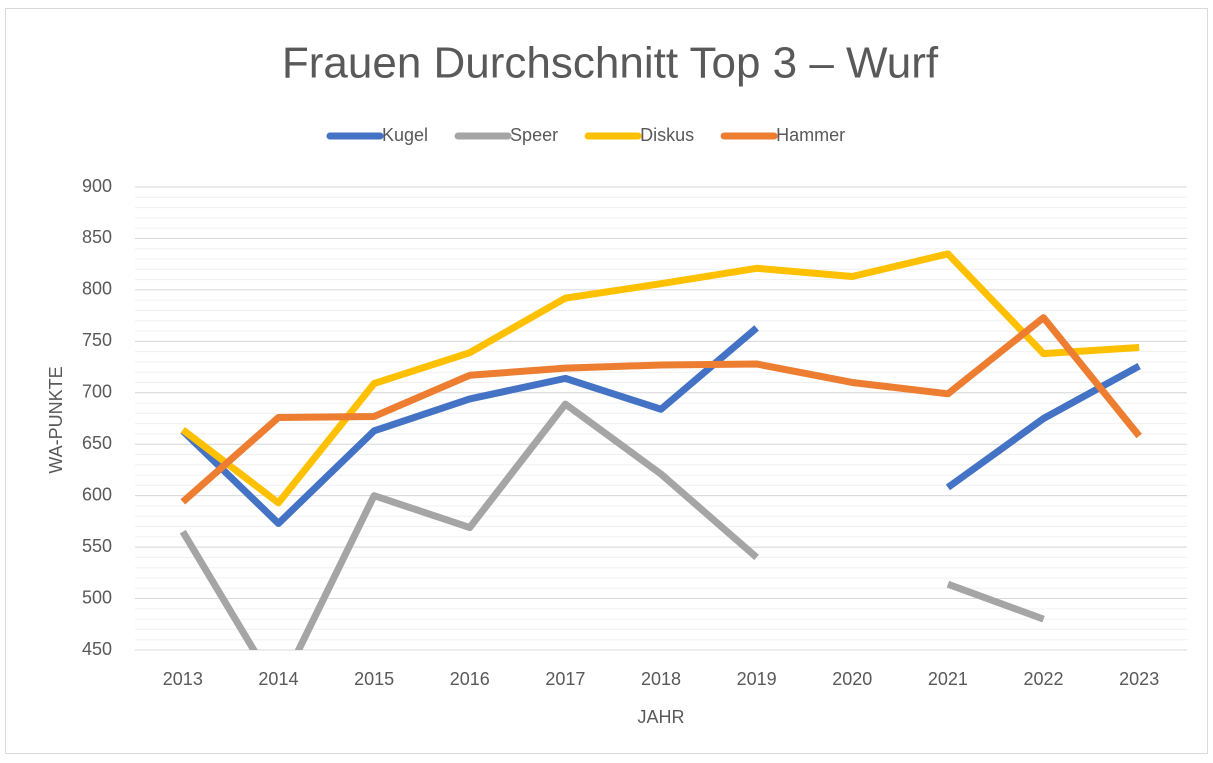 The image size is (1213, 763). What do you see at coordinates (97, 443) in the screenshot?
I see `y-tick-label: 650` at bounding box center [97, 443].